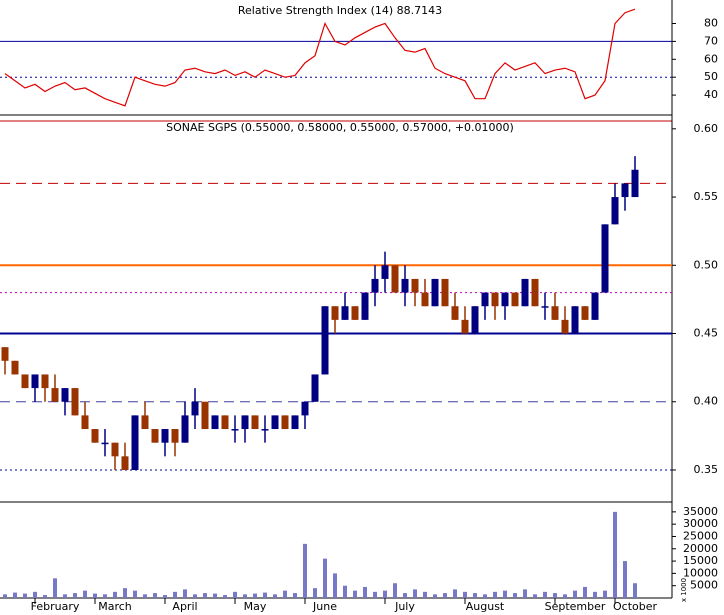 The image size is (724, 615). What do you see at coordinates (700, 548) in the screenshot?
I see `y-tick-label: 20000` at bounding box center [700, 548].